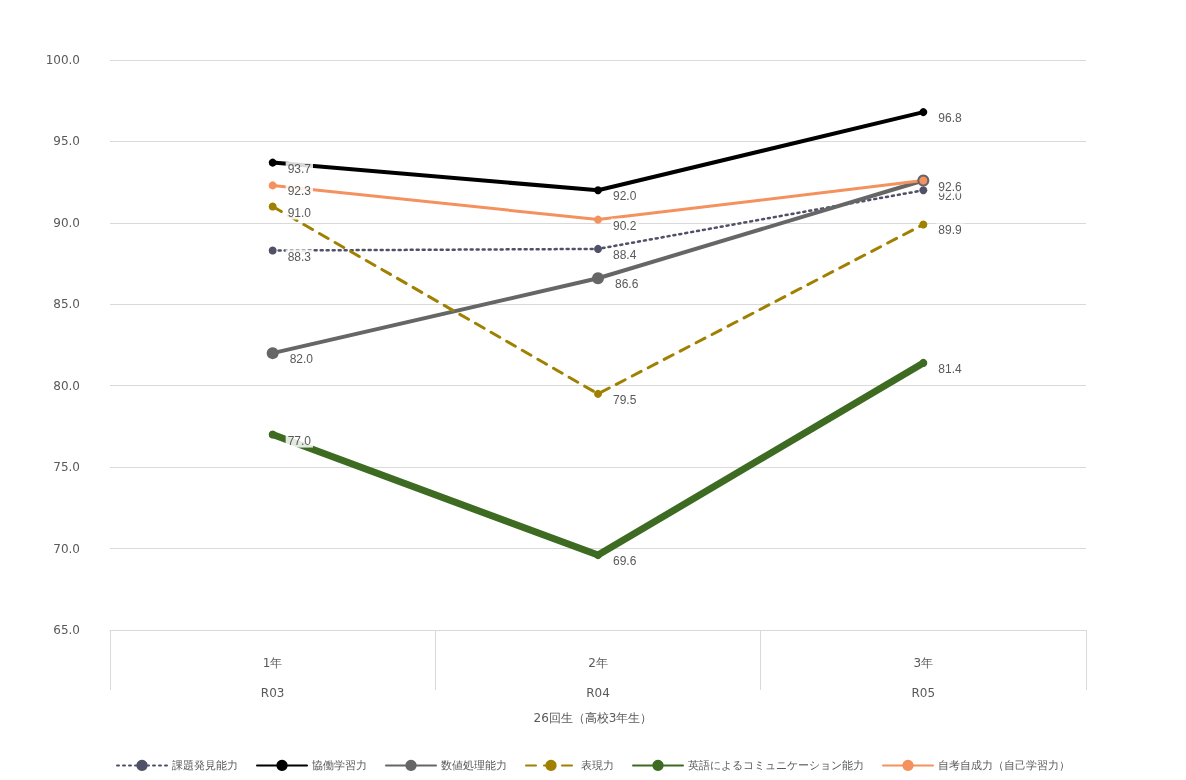 This screenshot has width=1186, height=780. What do you see at coordinates (66, 385) in the screenshot?
I see `y-tick-label: 80.0` at bounding box center [66, 385].